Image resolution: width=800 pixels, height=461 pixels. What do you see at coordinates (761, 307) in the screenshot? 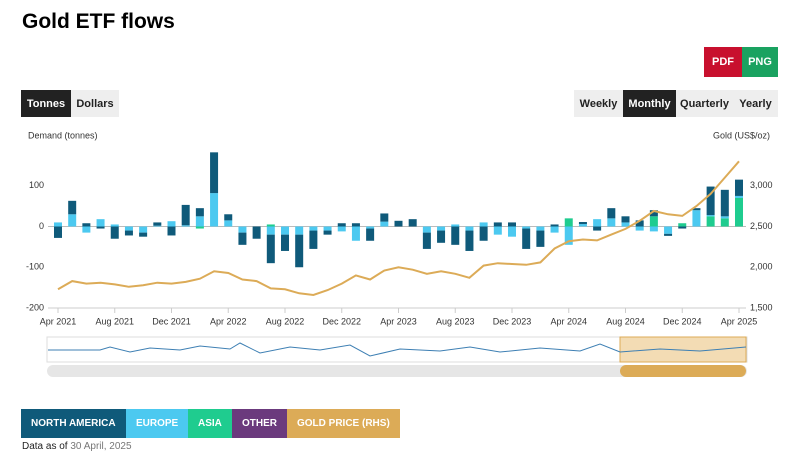
I see `y2-tick-label: 1,500` at bounding box center [761, 307].